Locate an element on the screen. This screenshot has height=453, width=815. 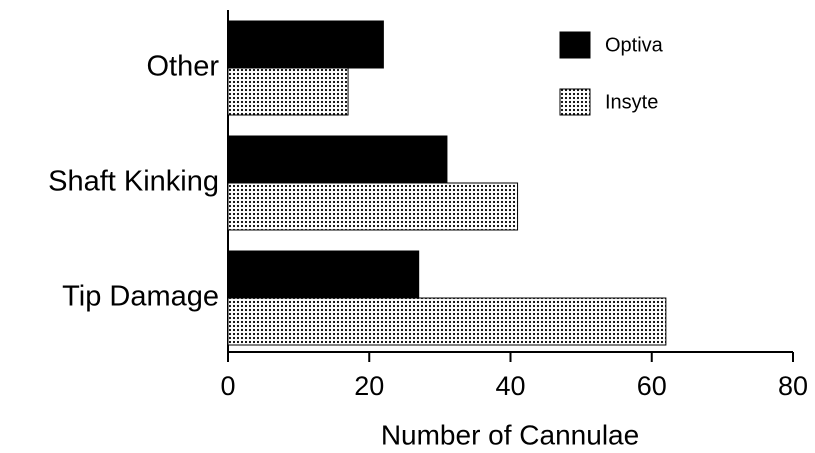
y-tick-label: Other is located at coordinates (182, 67).